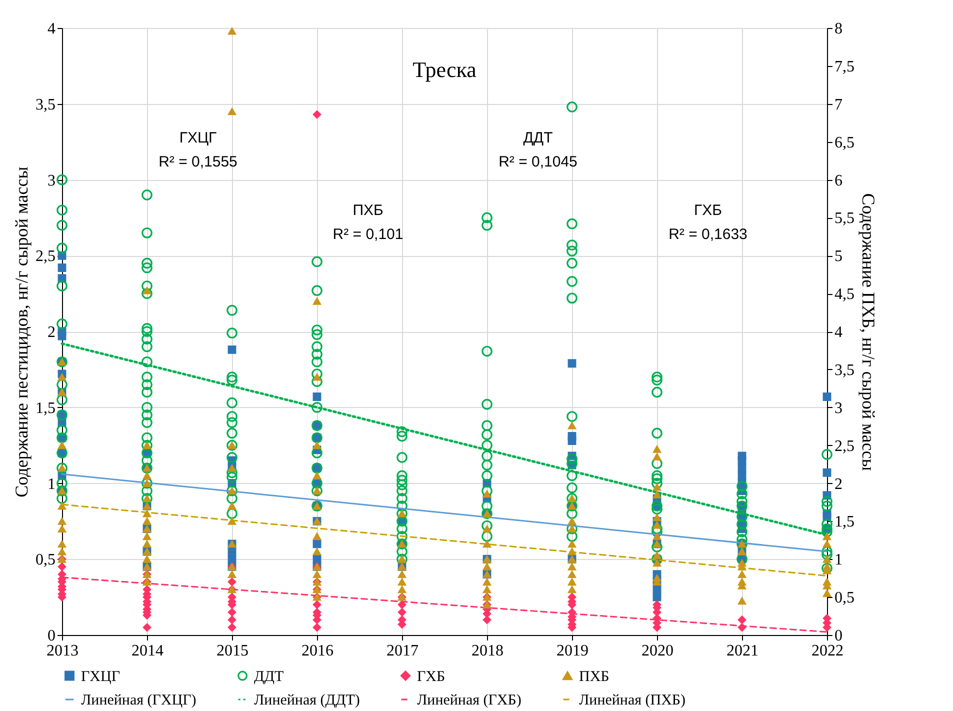 This screenshot has width=953, height=711. What do you see at coordinates (572, 651) in the screenshot?
I see `x-tick-label: 2019` at bounding box center [572, 651].